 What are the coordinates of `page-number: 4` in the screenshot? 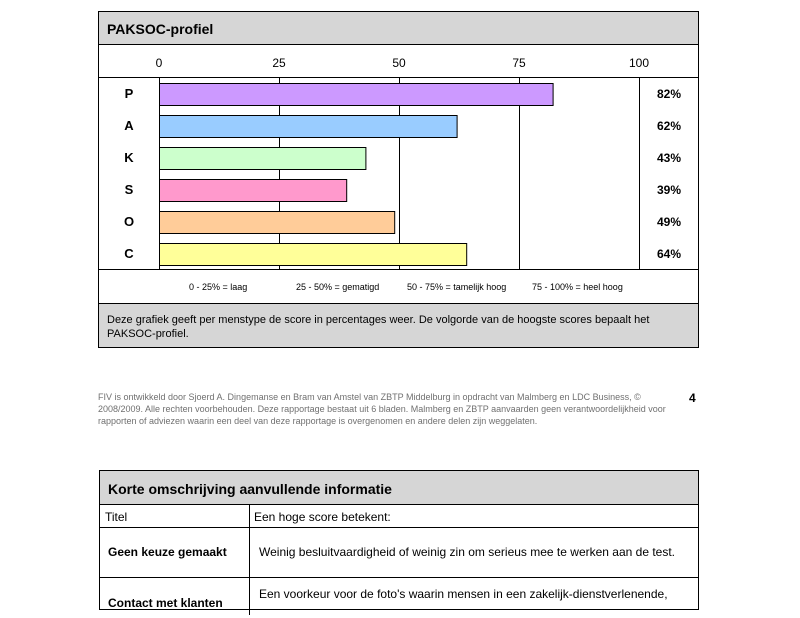 It's located at (692, 398).